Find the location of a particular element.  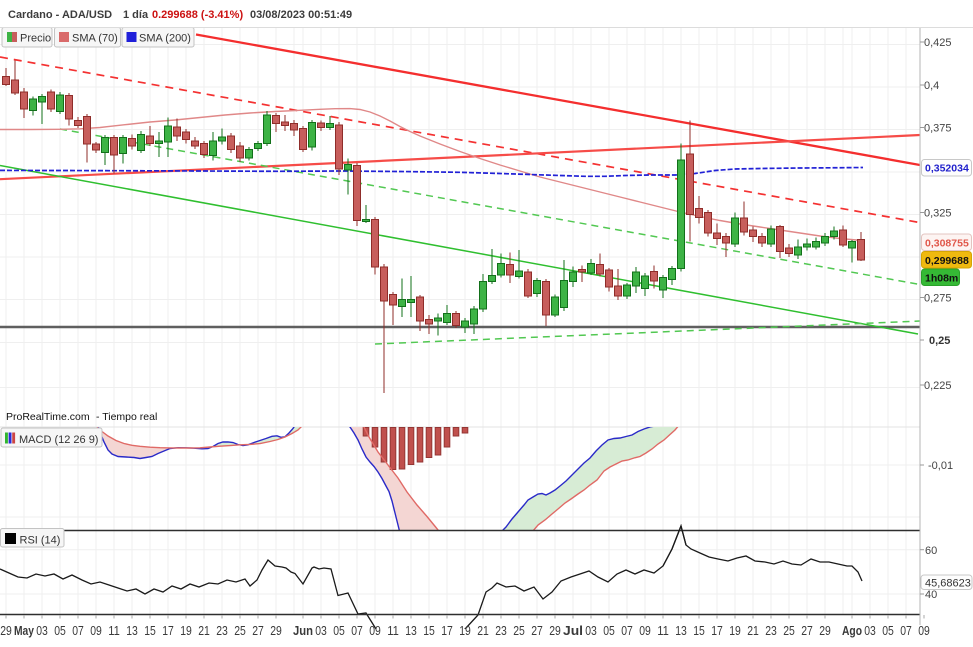

svg-text: RSI (14) is located at coordinates (40, 541).